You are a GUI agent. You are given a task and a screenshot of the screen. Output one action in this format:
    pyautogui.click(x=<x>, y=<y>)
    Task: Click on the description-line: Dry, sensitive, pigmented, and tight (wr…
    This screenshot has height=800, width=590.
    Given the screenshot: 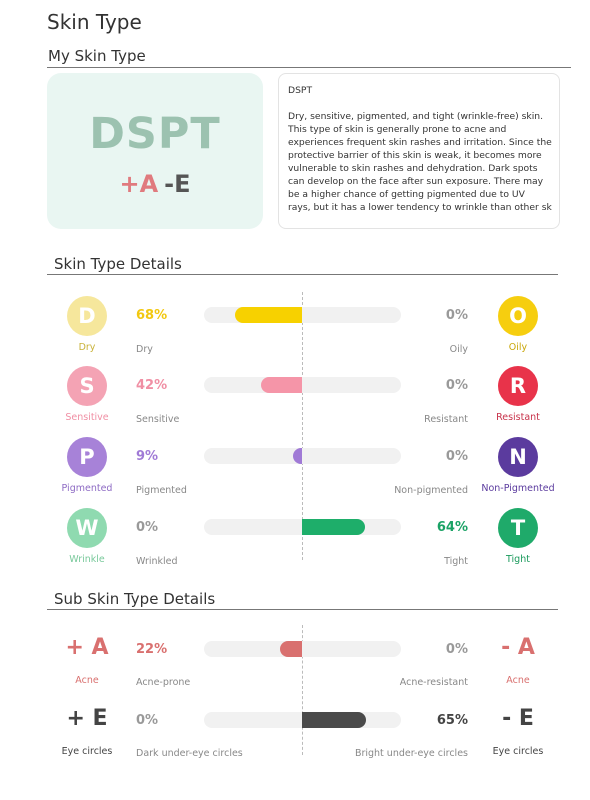 What is the action you would take?
    pyautogui.click(x=419, y=116)
    